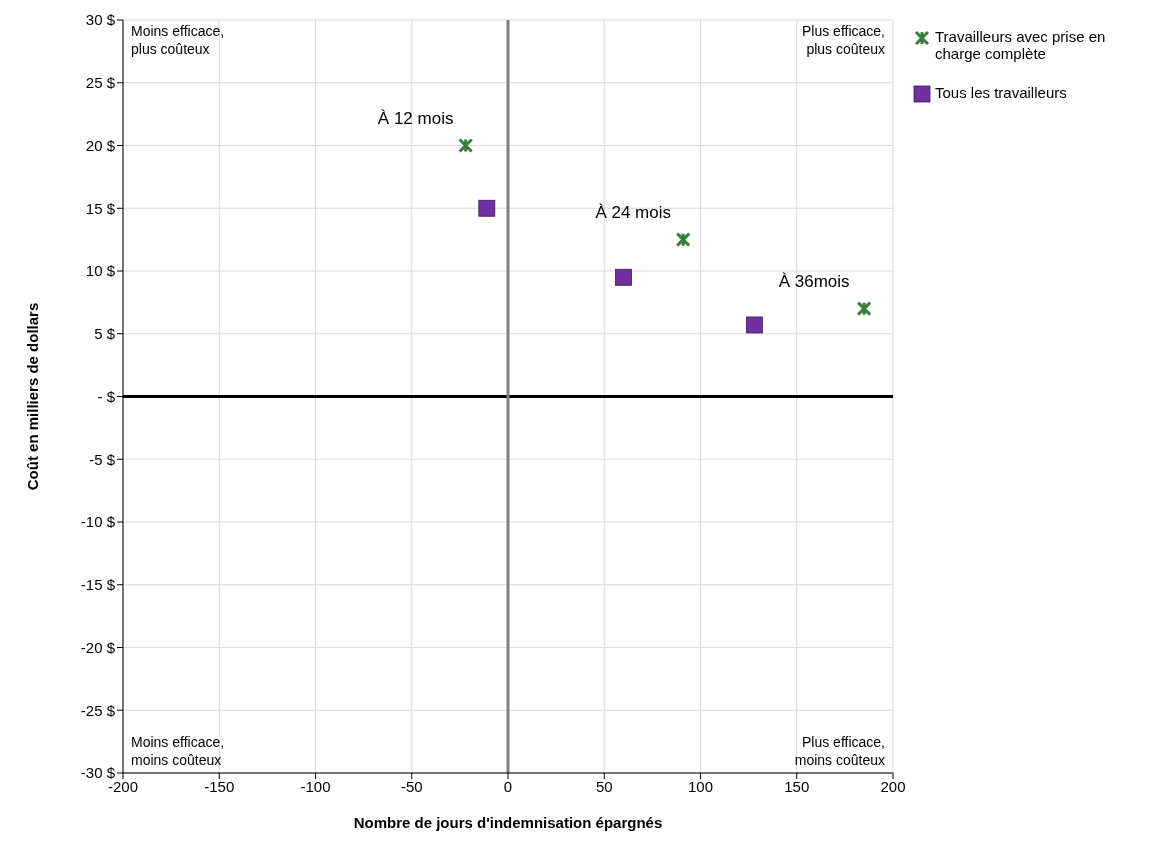 Image resolution: width=1163 pixels, height=865 pixels. Describe the element at coordinates (315, 786) in the screenshot. I see `x-tick-label: -100` at that location.